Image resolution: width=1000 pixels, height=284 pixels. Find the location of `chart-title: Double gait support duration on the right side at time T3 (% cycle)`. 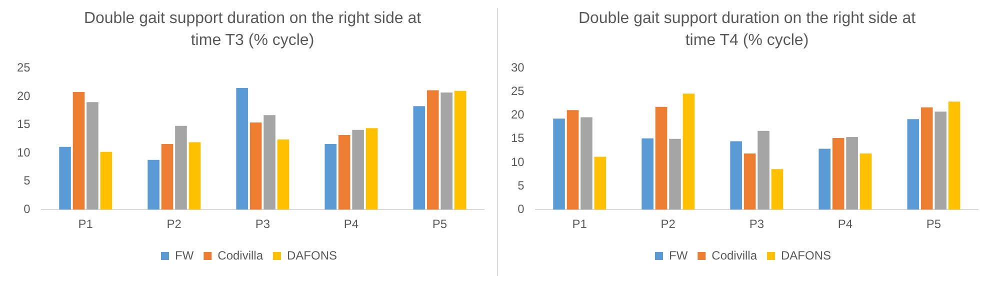

chart-title: Double gait support duration on the right side at time T3 (% cycle) is located at coordinates (252, 30).